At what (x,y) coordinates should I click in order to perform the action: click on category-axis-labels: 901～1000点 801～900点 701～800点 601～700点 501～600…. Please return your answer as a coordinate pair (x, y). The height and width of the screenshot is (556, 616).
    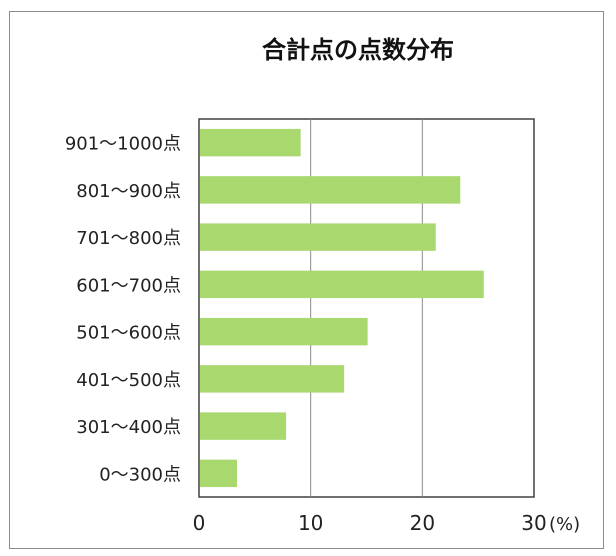
    Looking at the image, I should click on (123, 310).